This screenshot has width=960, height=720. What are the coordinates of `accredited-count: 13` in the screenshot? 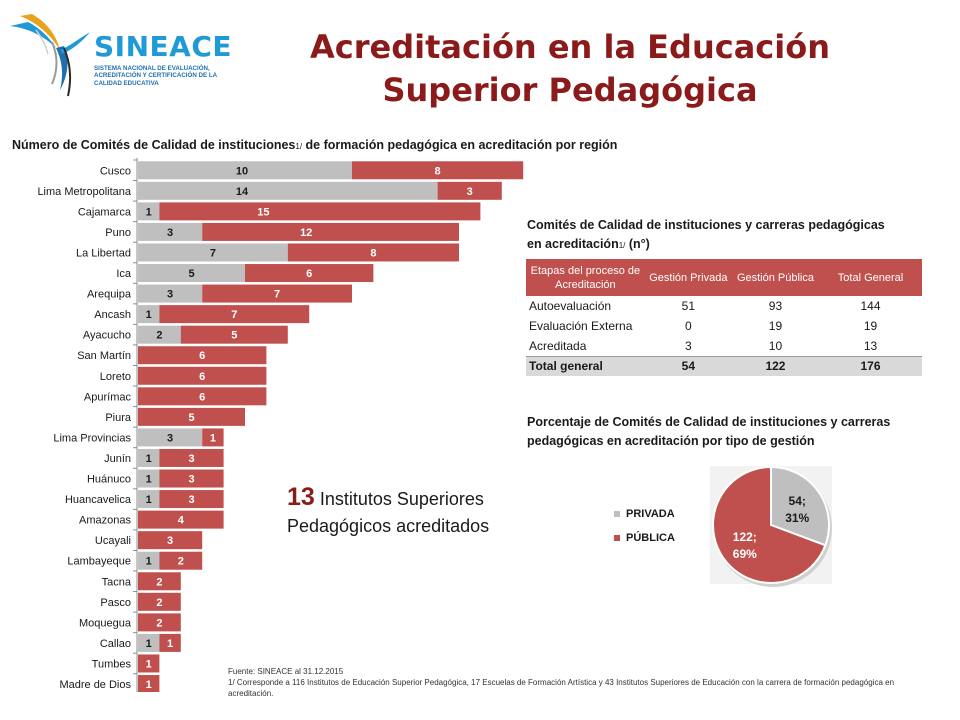 It's located at (301, 497).